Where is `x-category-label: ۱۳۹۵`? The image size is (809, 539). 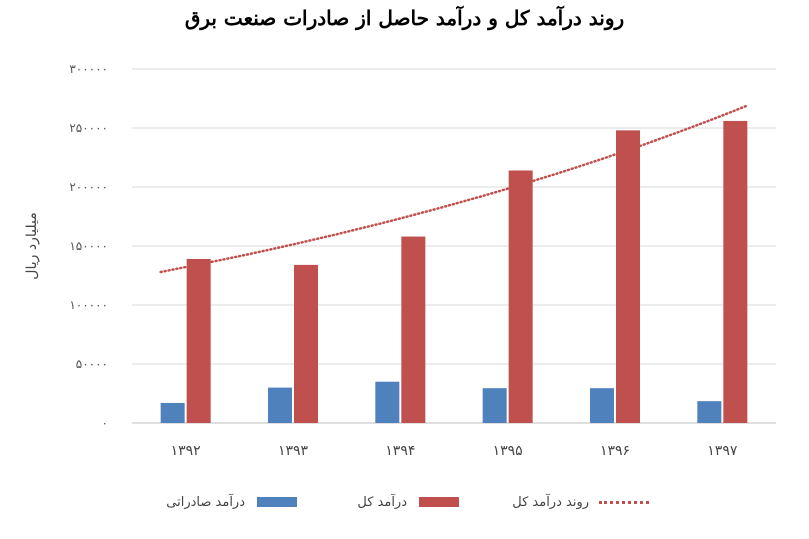
x-category-label: ۱۳۹۵ is located at coordinates (508, 451).